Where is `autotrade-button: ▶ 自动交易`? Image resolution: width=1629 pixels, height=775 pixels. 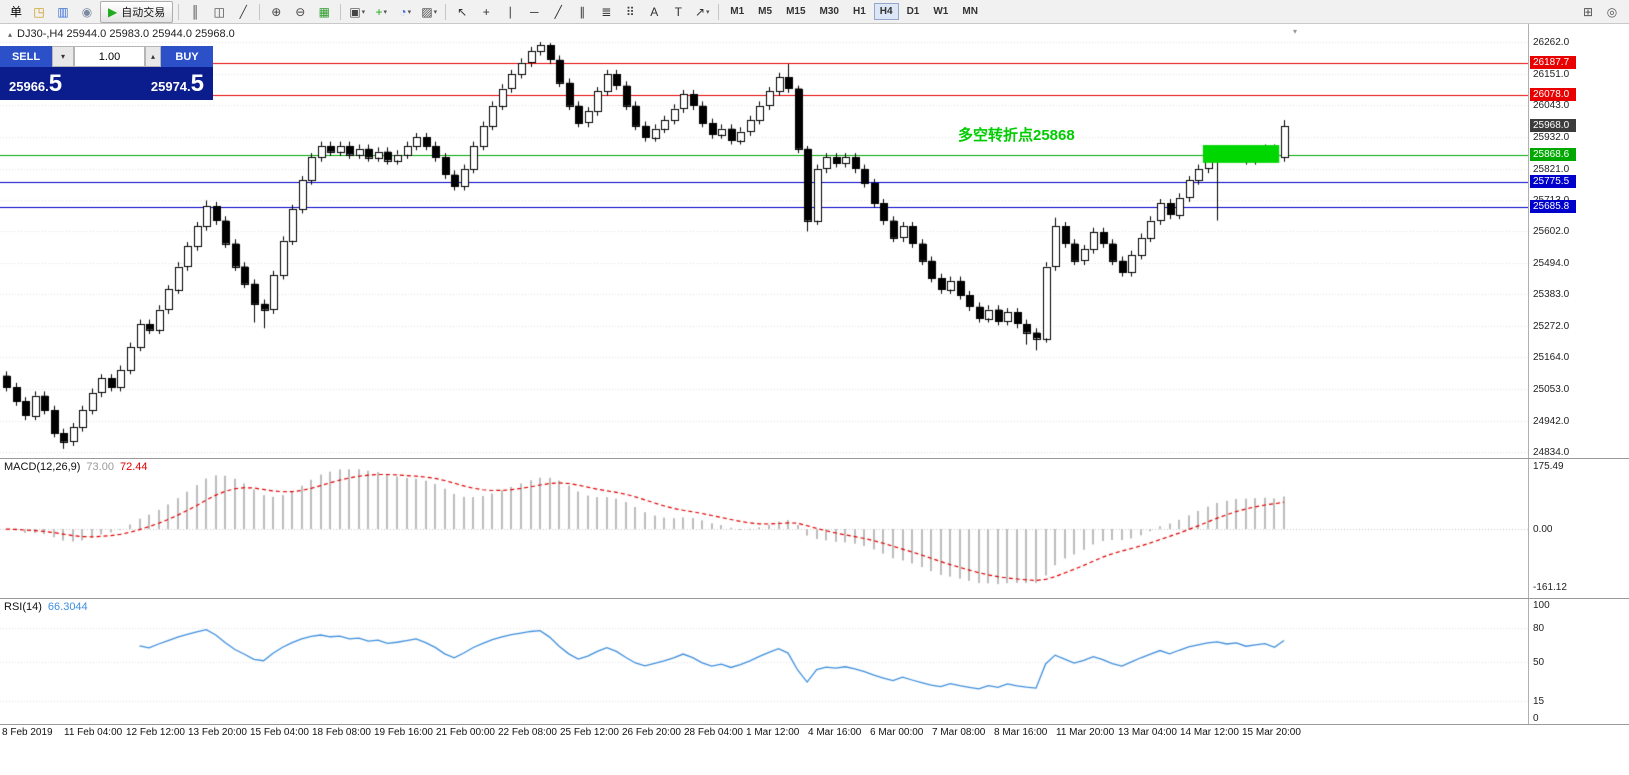
autotrade-button: ▶ 自动交易 is located at coordinates (137, 11).